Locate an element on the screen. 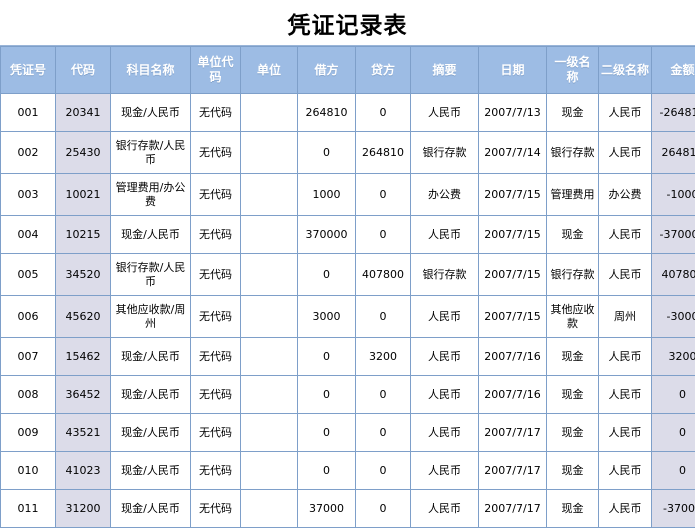 The height and width of the screenshot is (528, 695). cell-voucher_no: 007 is located at coordinates (28, 357).